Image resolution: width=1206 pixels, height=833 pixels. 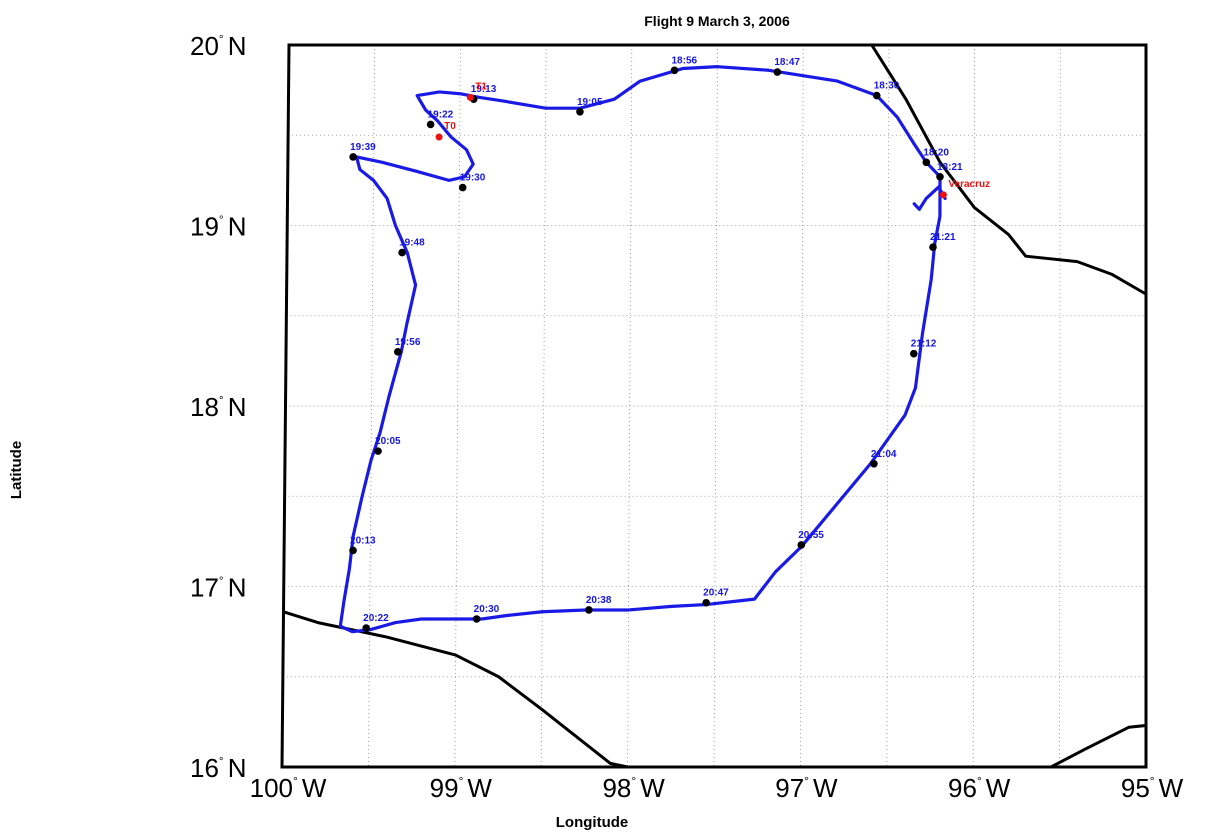 I want to click on time-marker-label: 20:55, so click(x=811, y=535).